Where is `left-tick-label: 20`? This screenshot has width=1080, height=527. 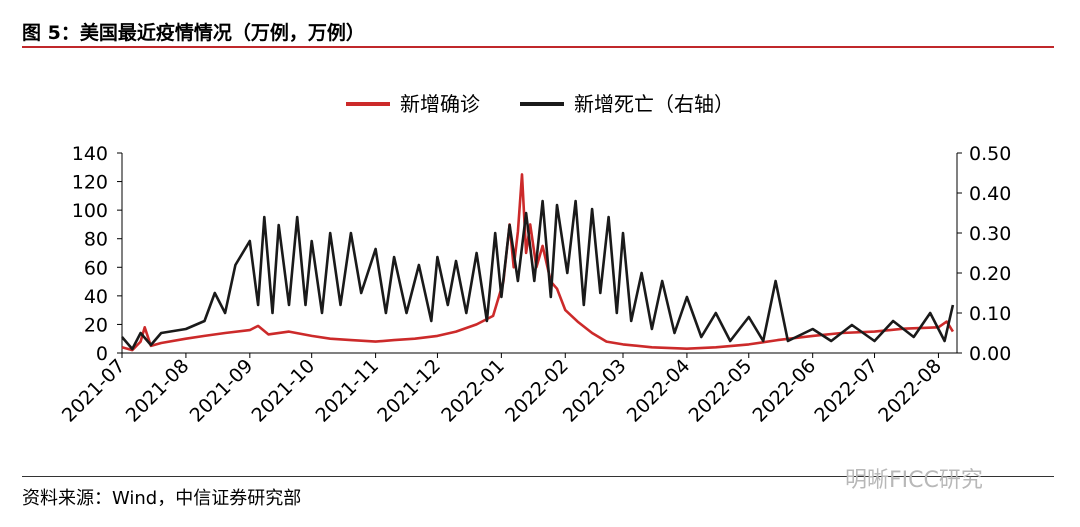 left-tick-label: 20 is located at coordinates (96, 325).